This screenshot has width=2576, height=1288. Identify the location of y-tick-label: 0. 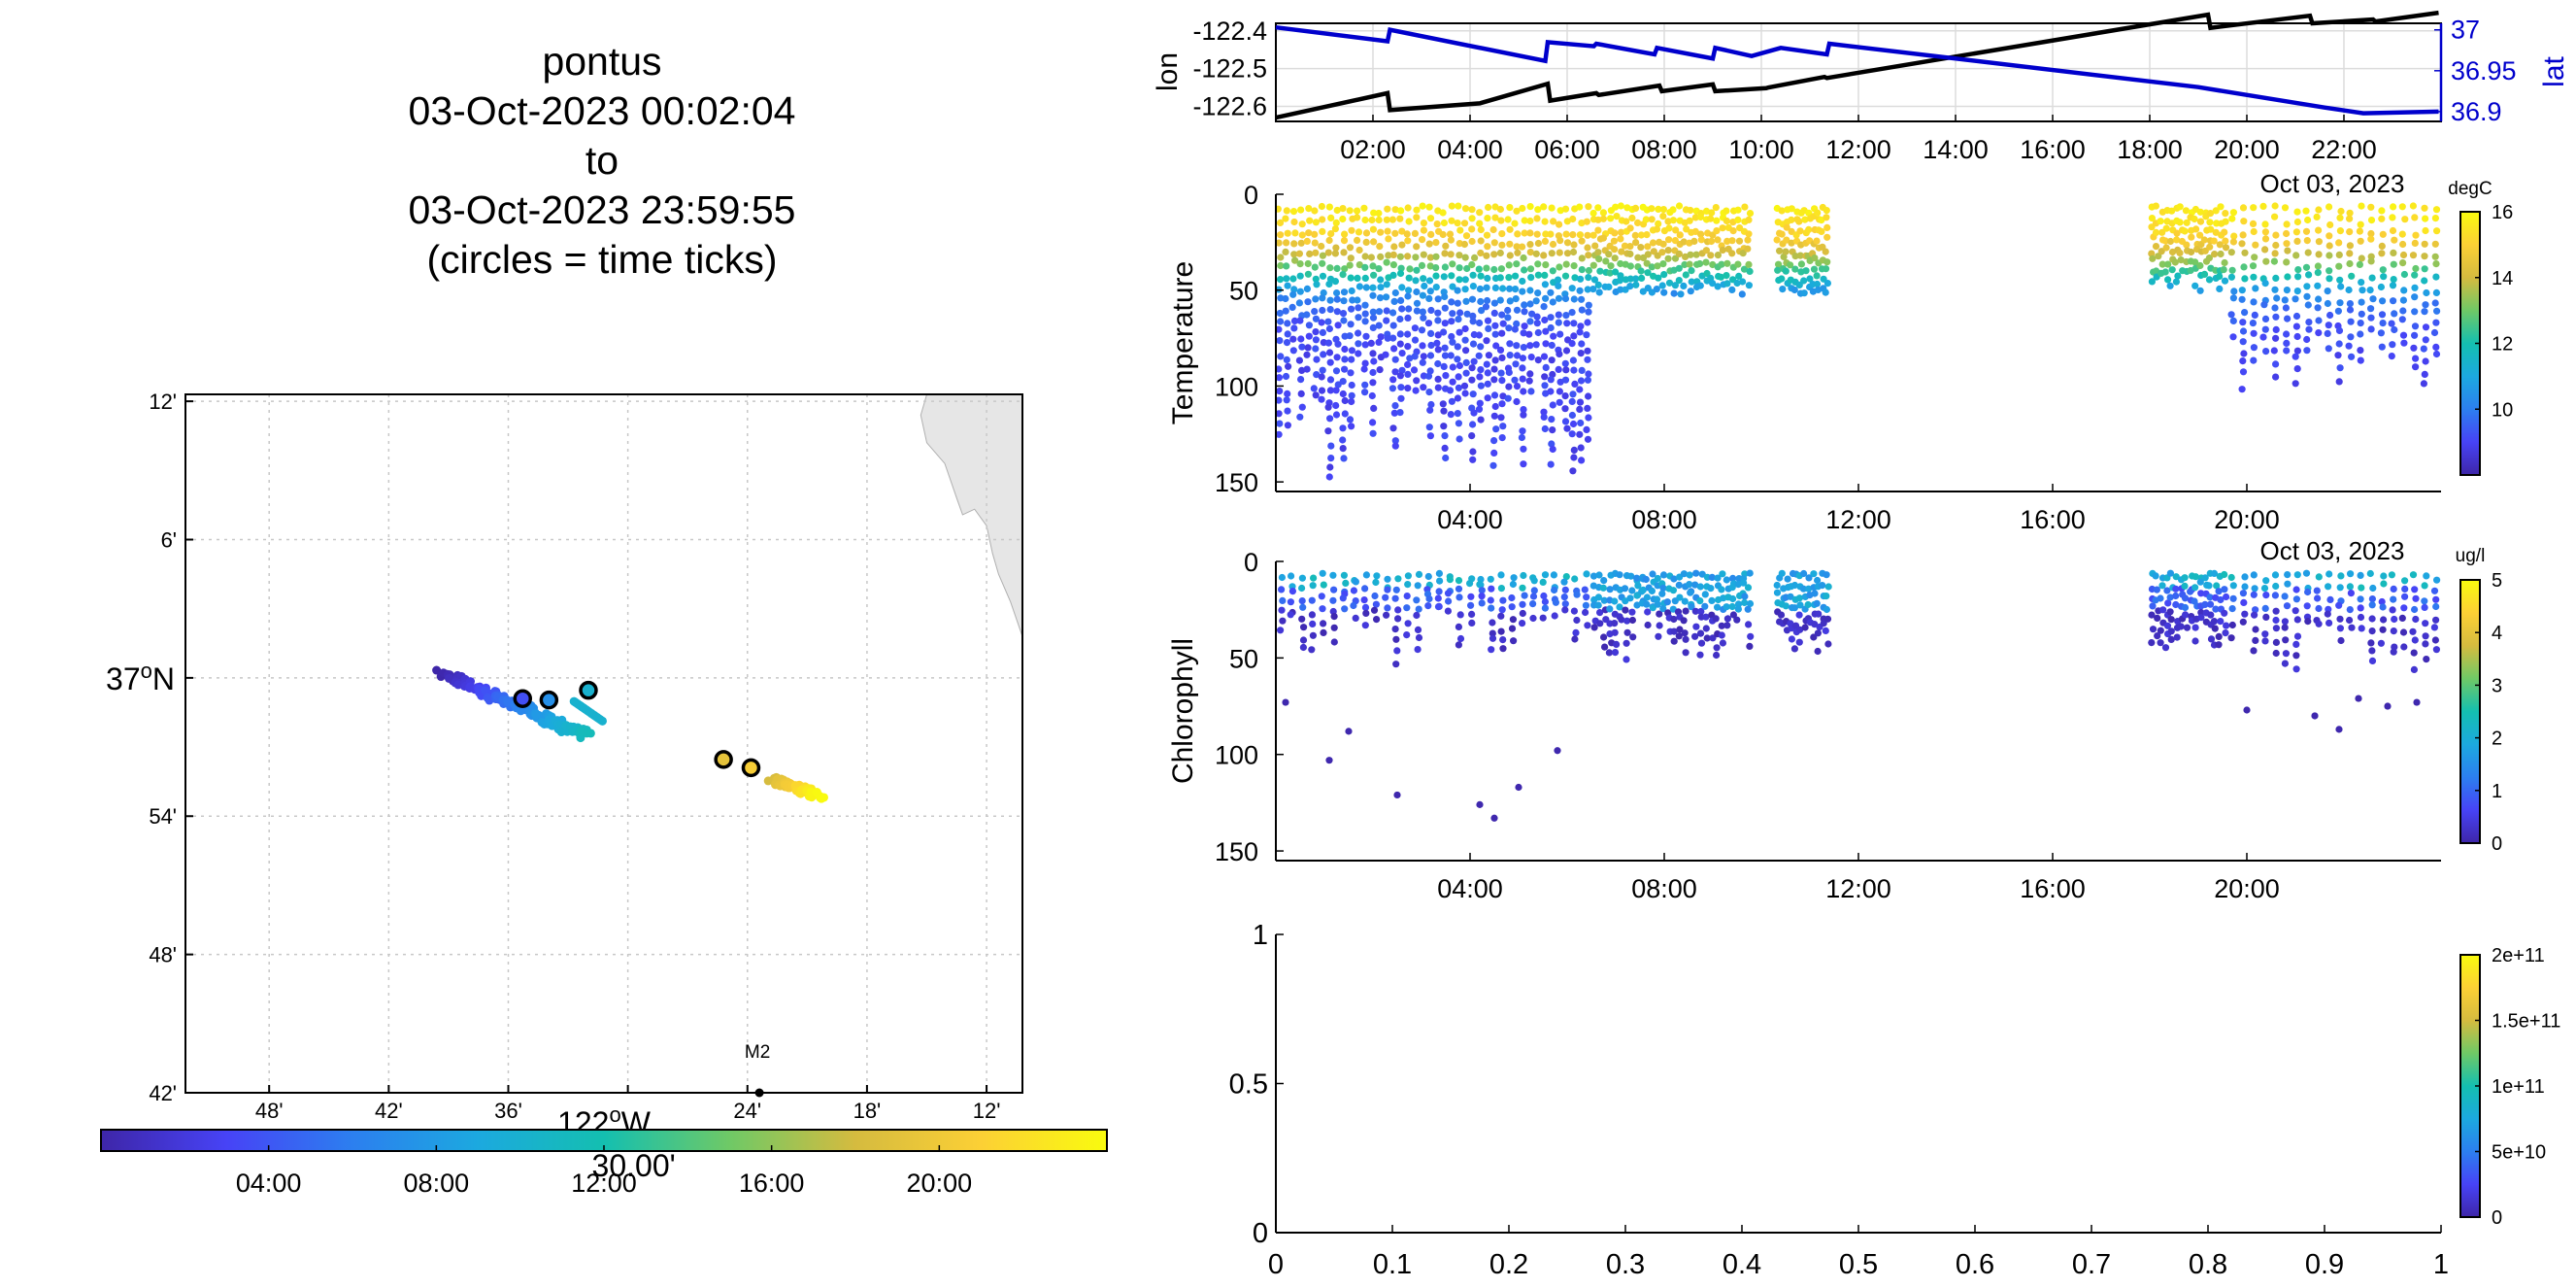
(1251, 562).